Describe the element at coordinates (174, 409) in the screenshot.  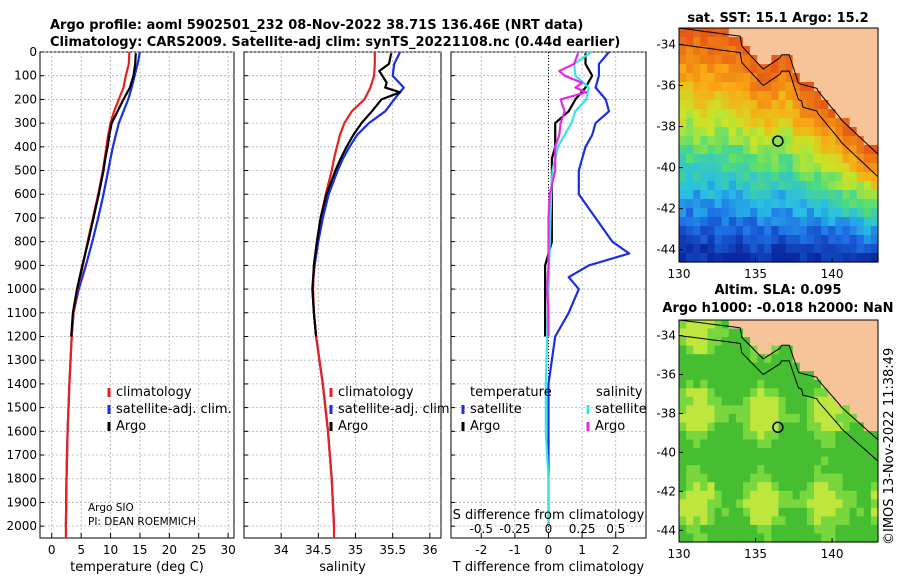
I see `legend-label: satellite-adj. clim.` at that location.